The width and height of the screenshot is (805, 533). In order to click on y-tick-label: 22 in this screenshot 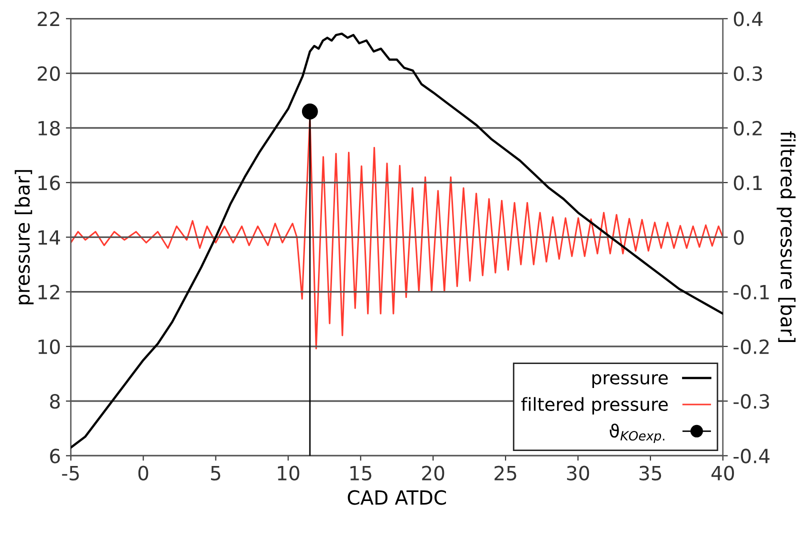, I will do `click(49, 19)`.